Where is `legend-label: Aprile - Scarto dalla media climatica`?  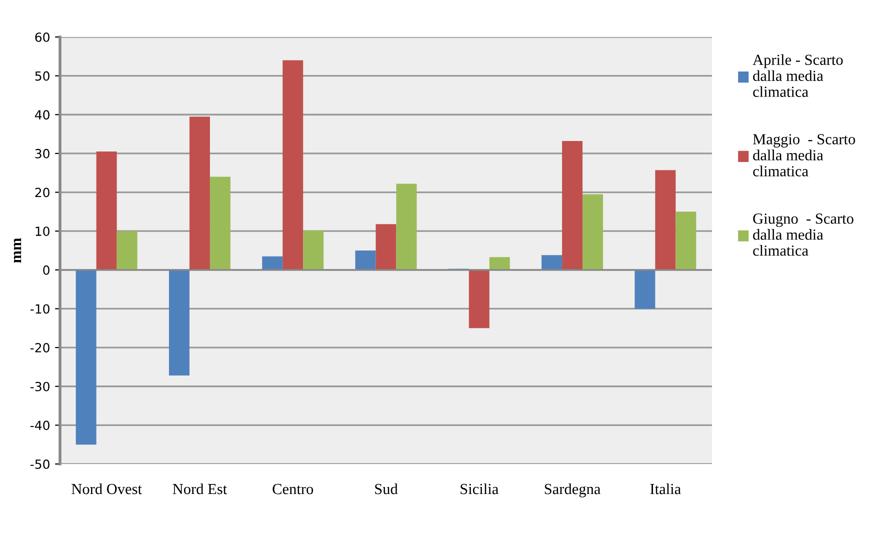
legend-label: Aprile - Scarto dalla media climatica is located at coordinates (797, 75).